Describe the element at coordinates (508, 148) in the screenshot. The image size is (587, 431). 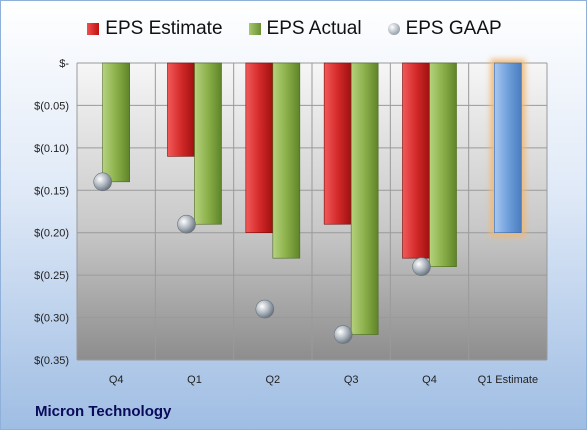
I see `bar-eps-estimate-highlight` at that location.